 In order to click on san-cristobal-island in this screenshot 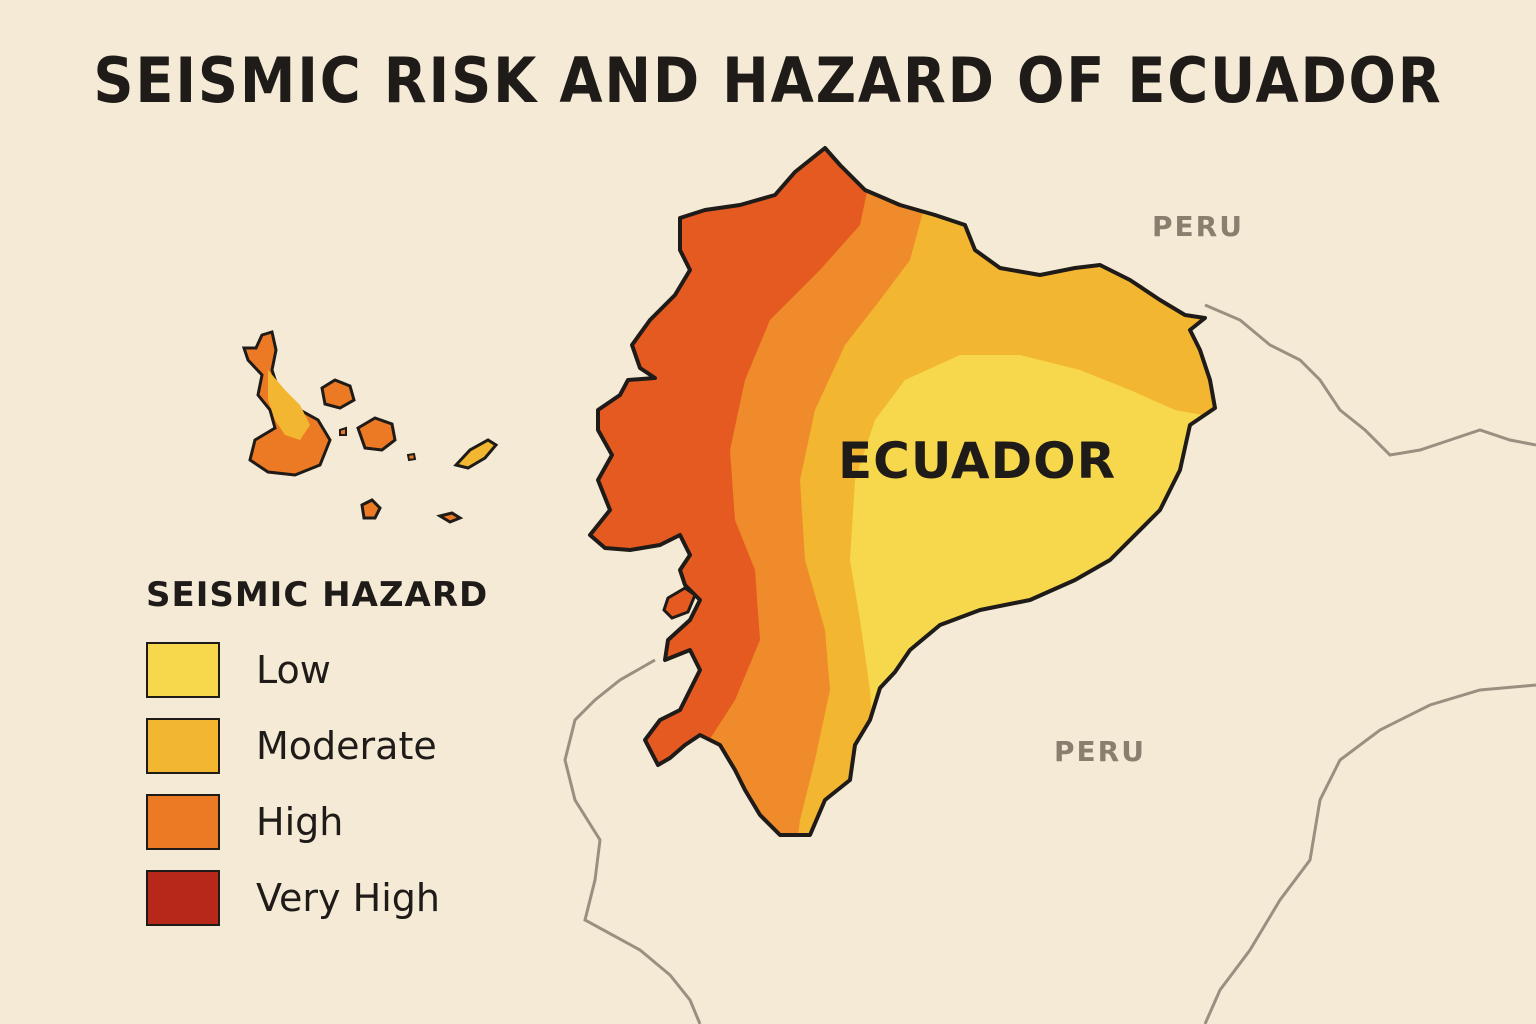, I will do `click(476, 454)`.